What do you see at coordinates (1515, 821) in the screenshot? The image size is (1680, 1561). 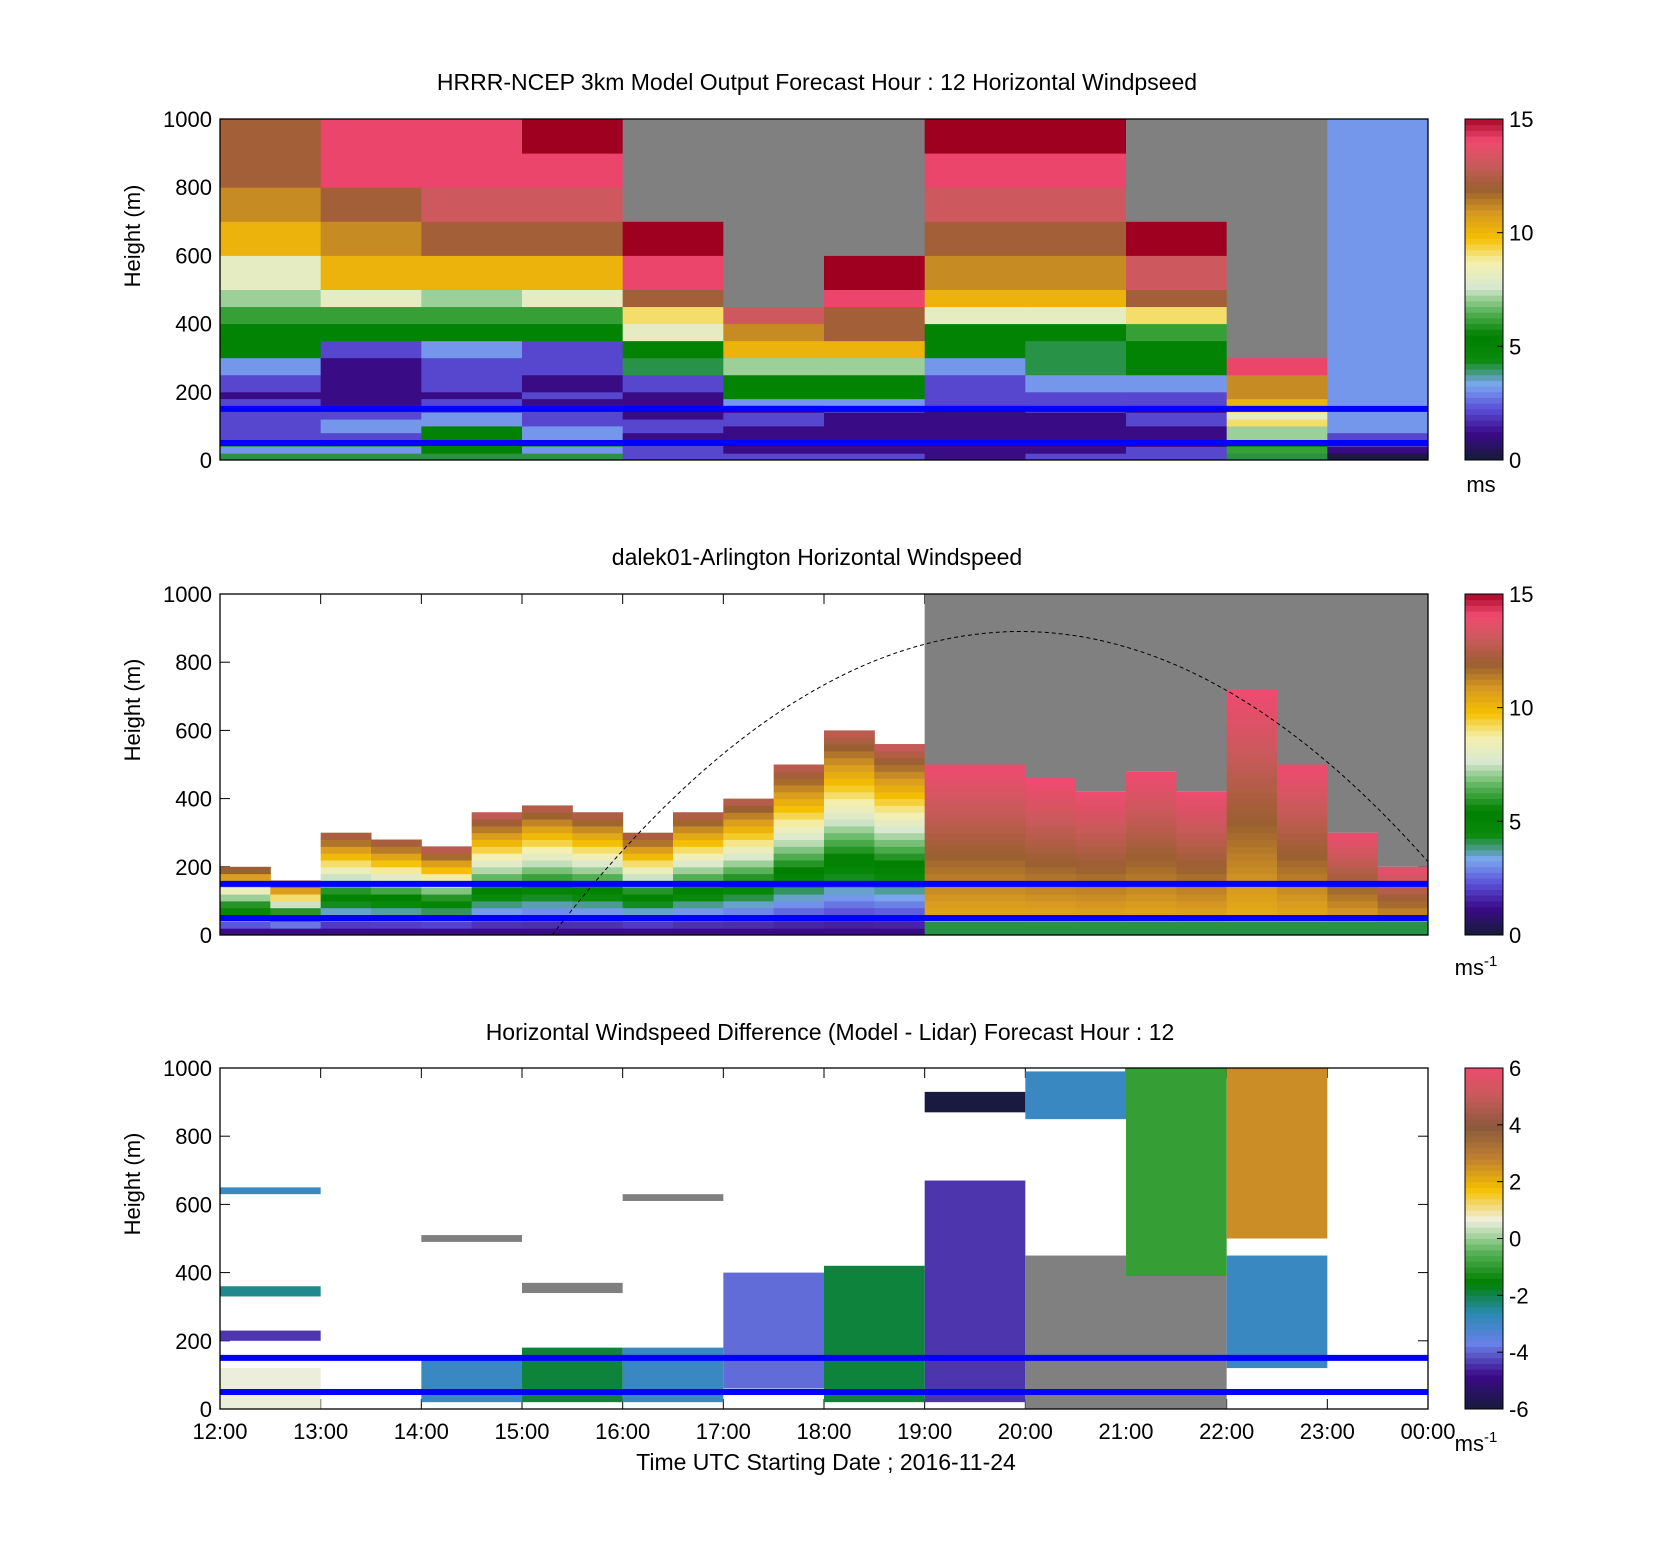 I see `colorbar-tick-label: 5` at bounding box center [1515, 821].